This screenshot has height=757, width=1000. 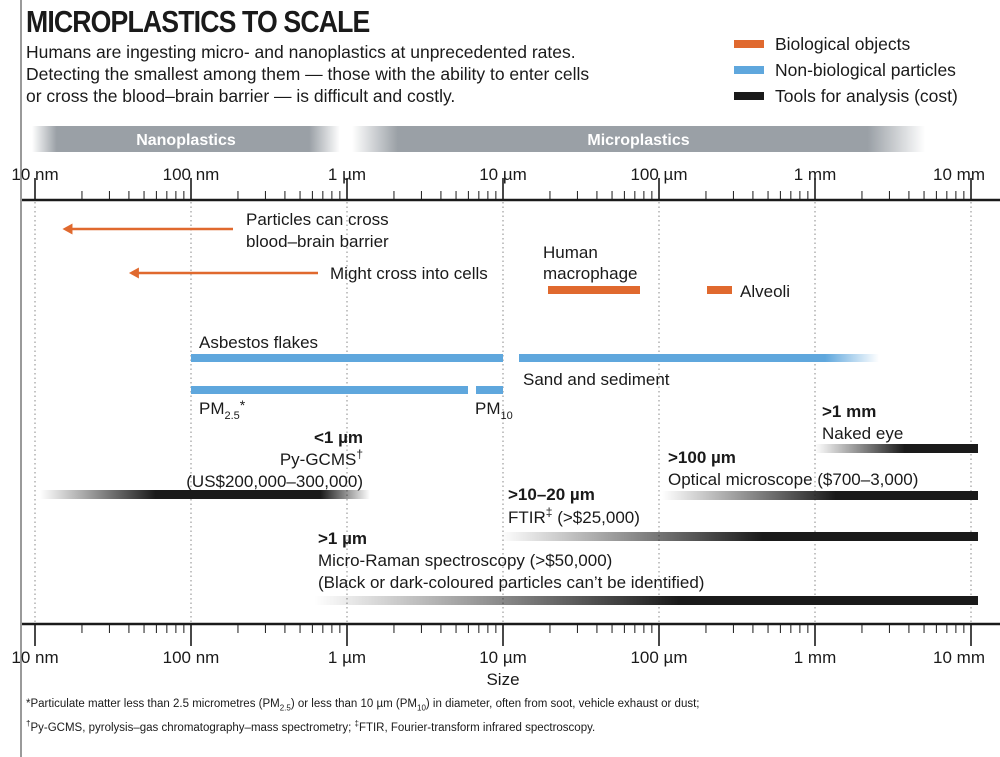 What do you see at coordinates (815, 657) in the screenshot?
I see `tick-label-bottom: 1 mm` at bounding box center [815, 657].